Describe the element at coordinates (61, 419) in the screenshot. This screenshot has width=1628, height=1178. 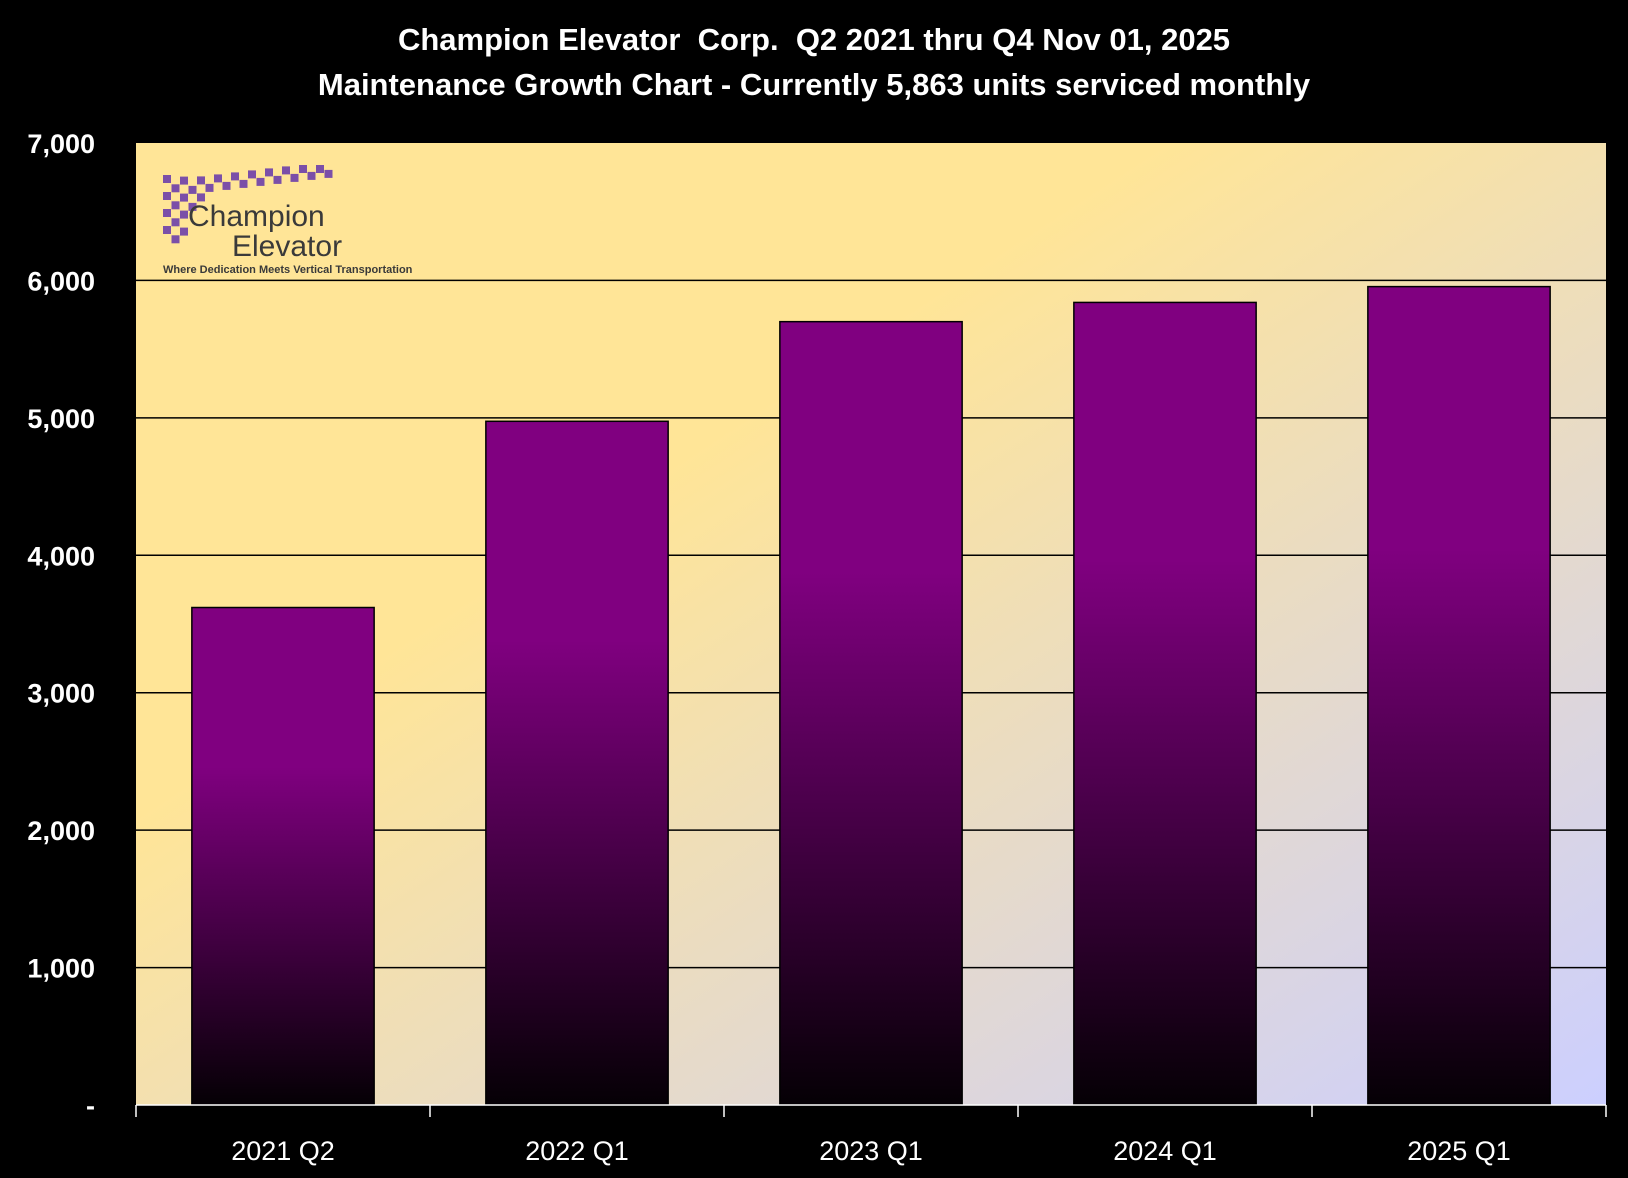
I see `y-tick-label: 5,000` at that location.